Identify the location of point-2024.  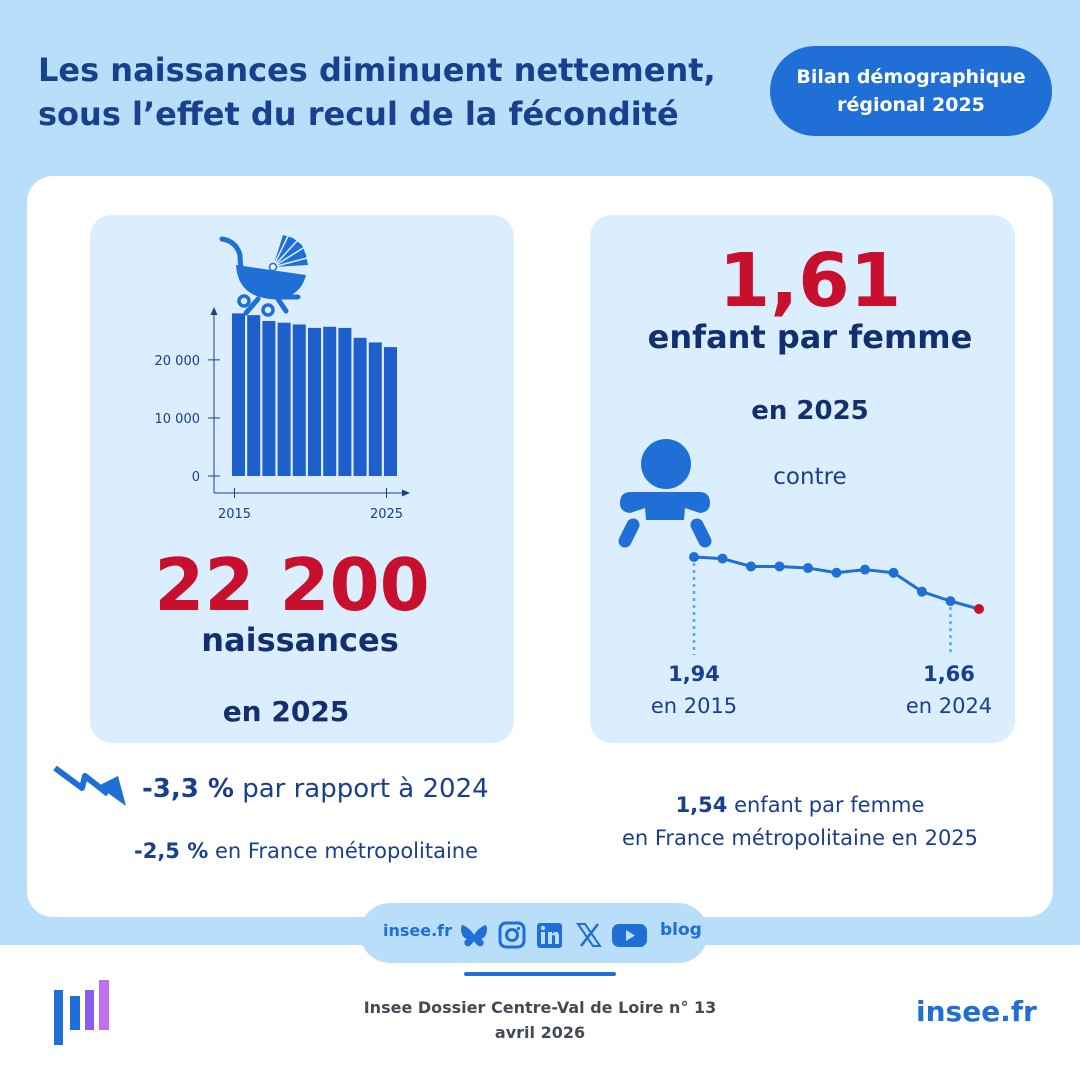
(950, 601).